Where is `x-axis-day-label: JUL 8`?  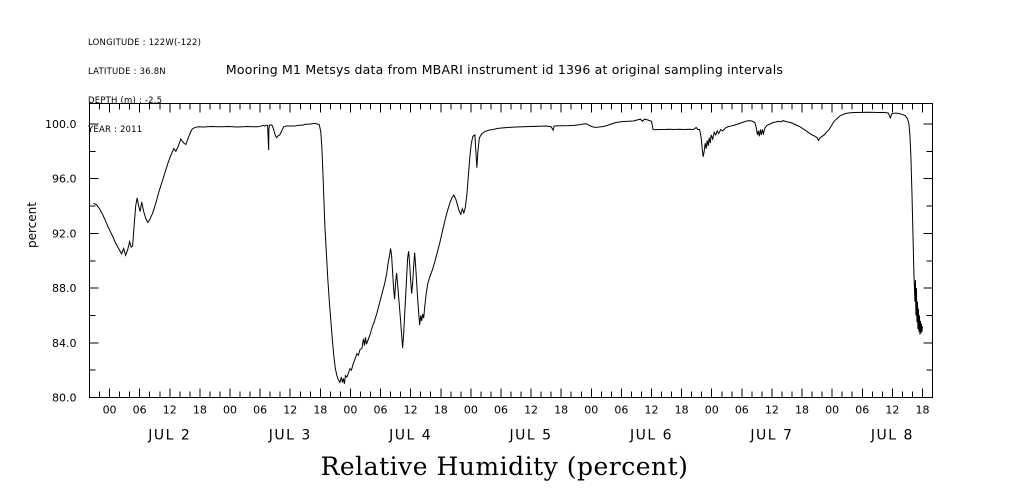
x-axis-day-label: JUL 8 is located at coordinates (892, 436).